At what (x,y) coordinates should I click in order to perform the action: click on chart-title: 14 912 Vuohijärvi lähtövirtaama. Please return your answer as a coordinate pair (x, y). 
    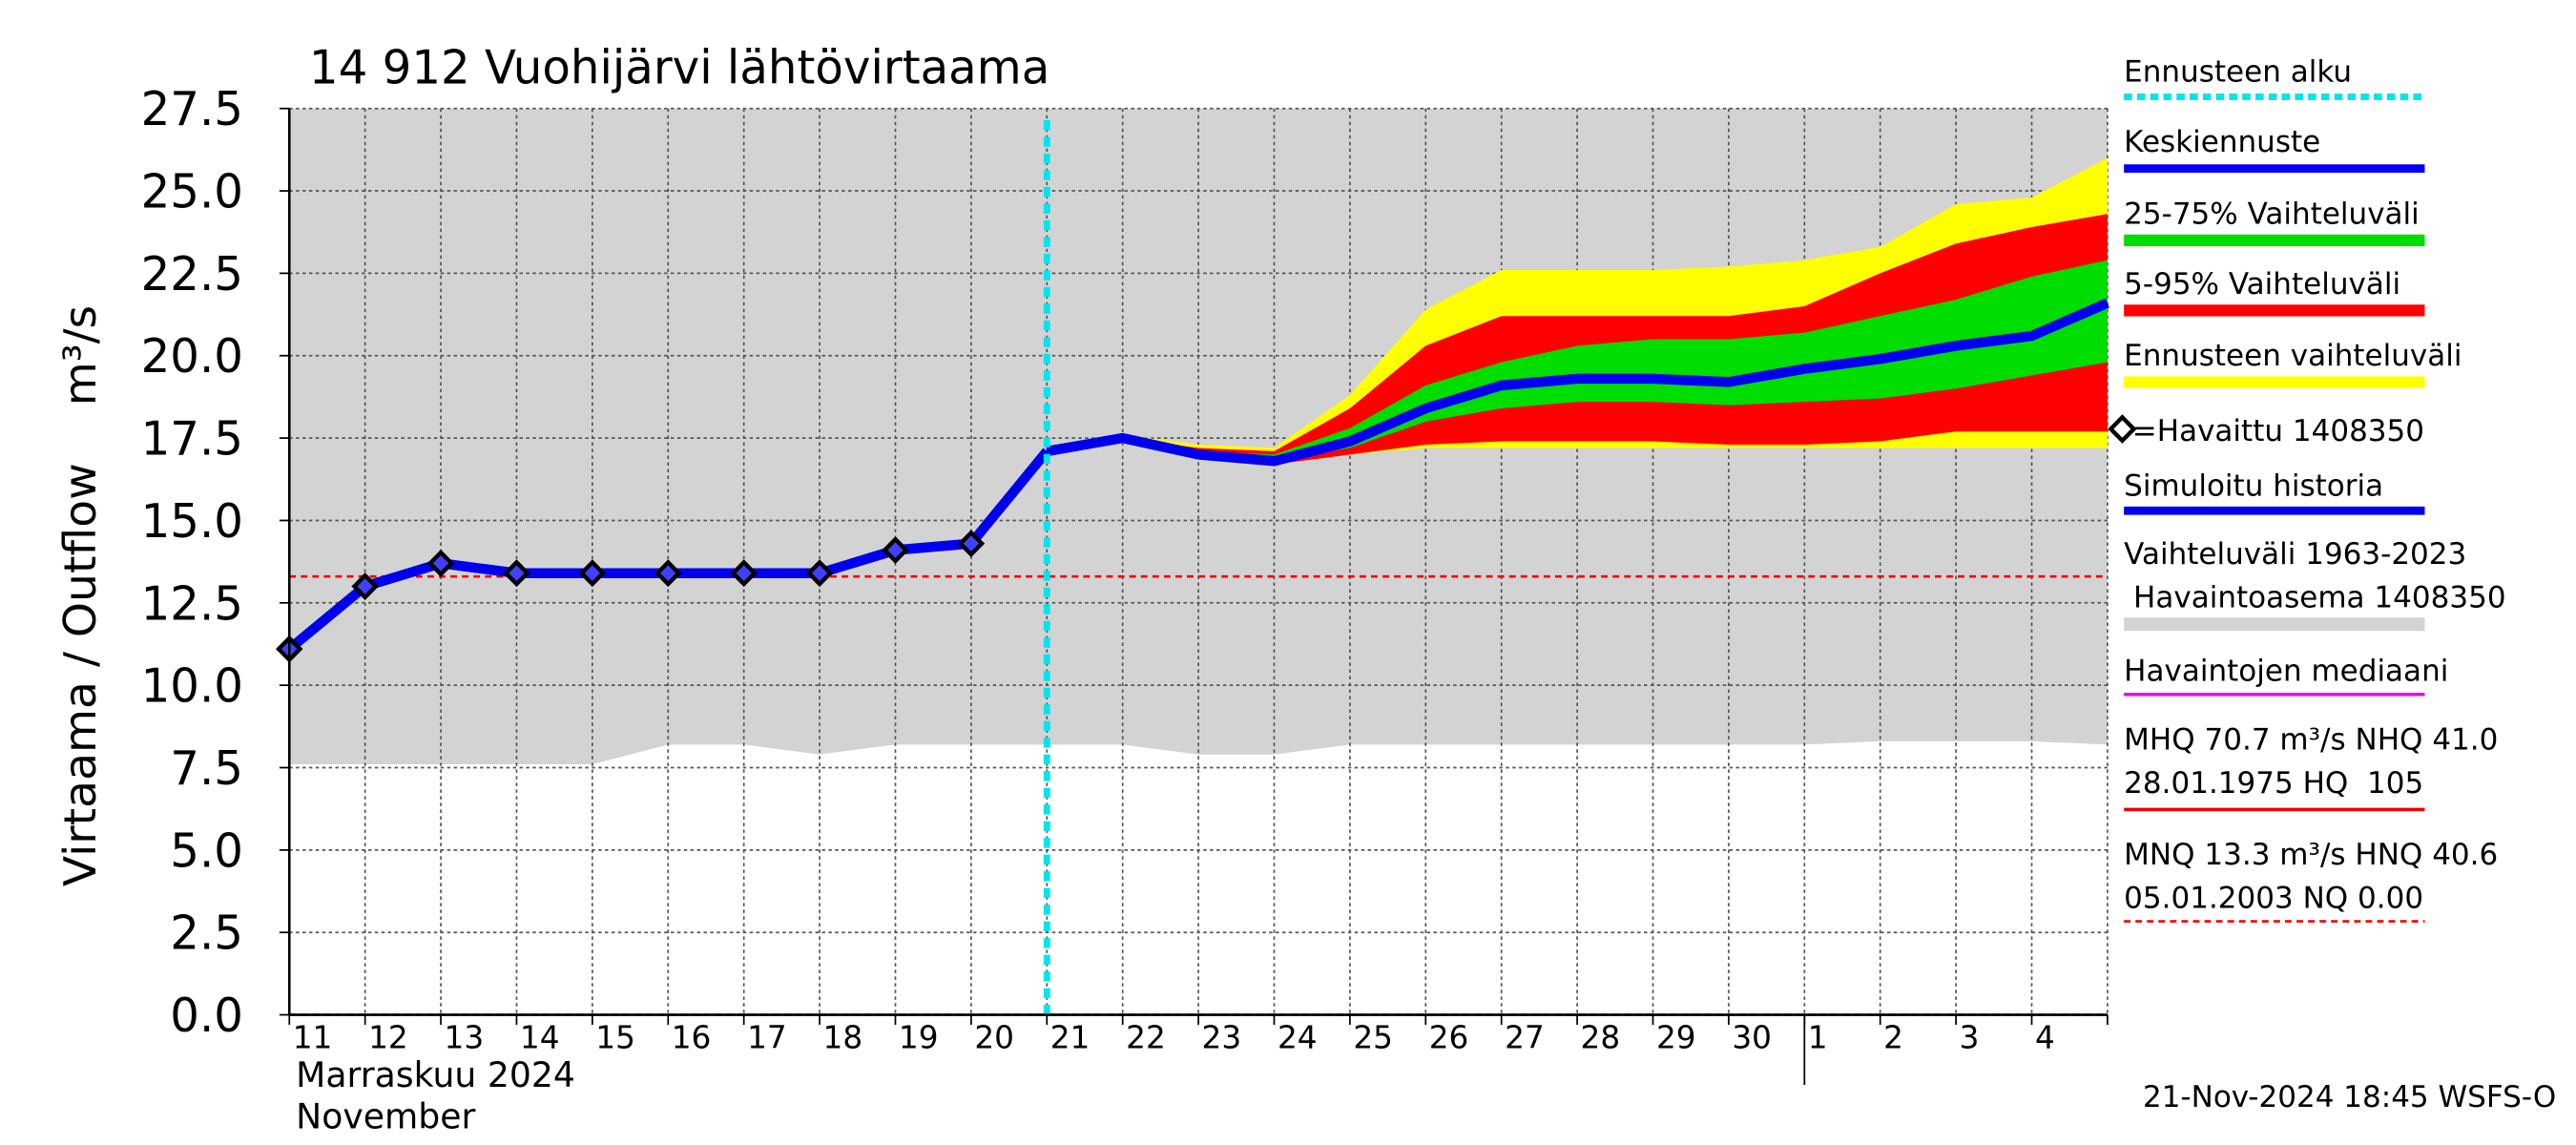
    Looking at the image, I should click on (679, 67).